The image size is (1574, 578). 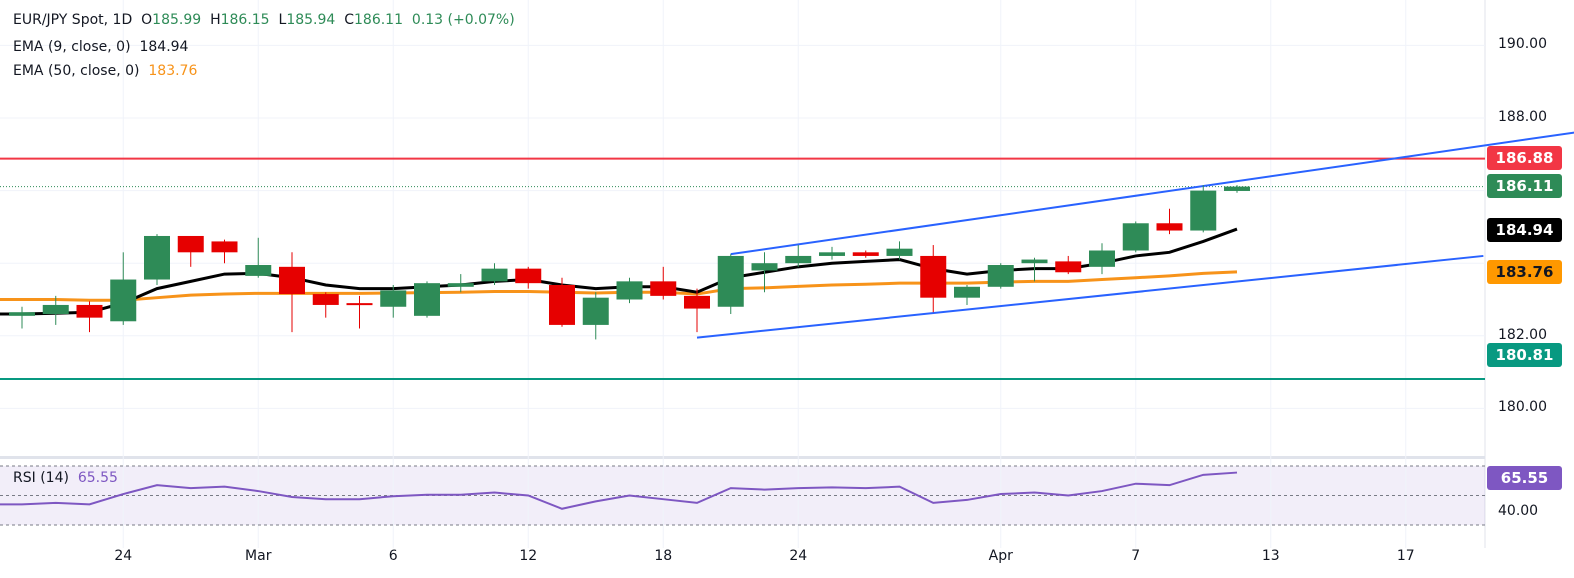 I want to click on support-price-badge: 180.81, so click(x=1524, y=355).